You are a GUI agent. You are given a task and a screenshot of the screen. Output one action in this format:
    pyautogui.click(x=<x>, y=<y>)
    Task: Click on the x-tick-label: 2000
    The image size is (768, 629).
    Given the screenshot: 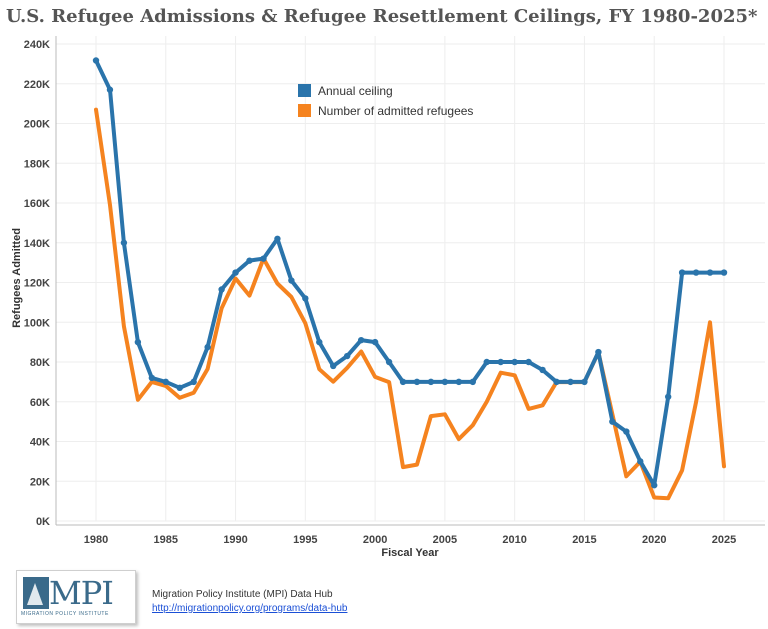 What is the action you would take?
    pyautogui.click(x=375, y=540)
    